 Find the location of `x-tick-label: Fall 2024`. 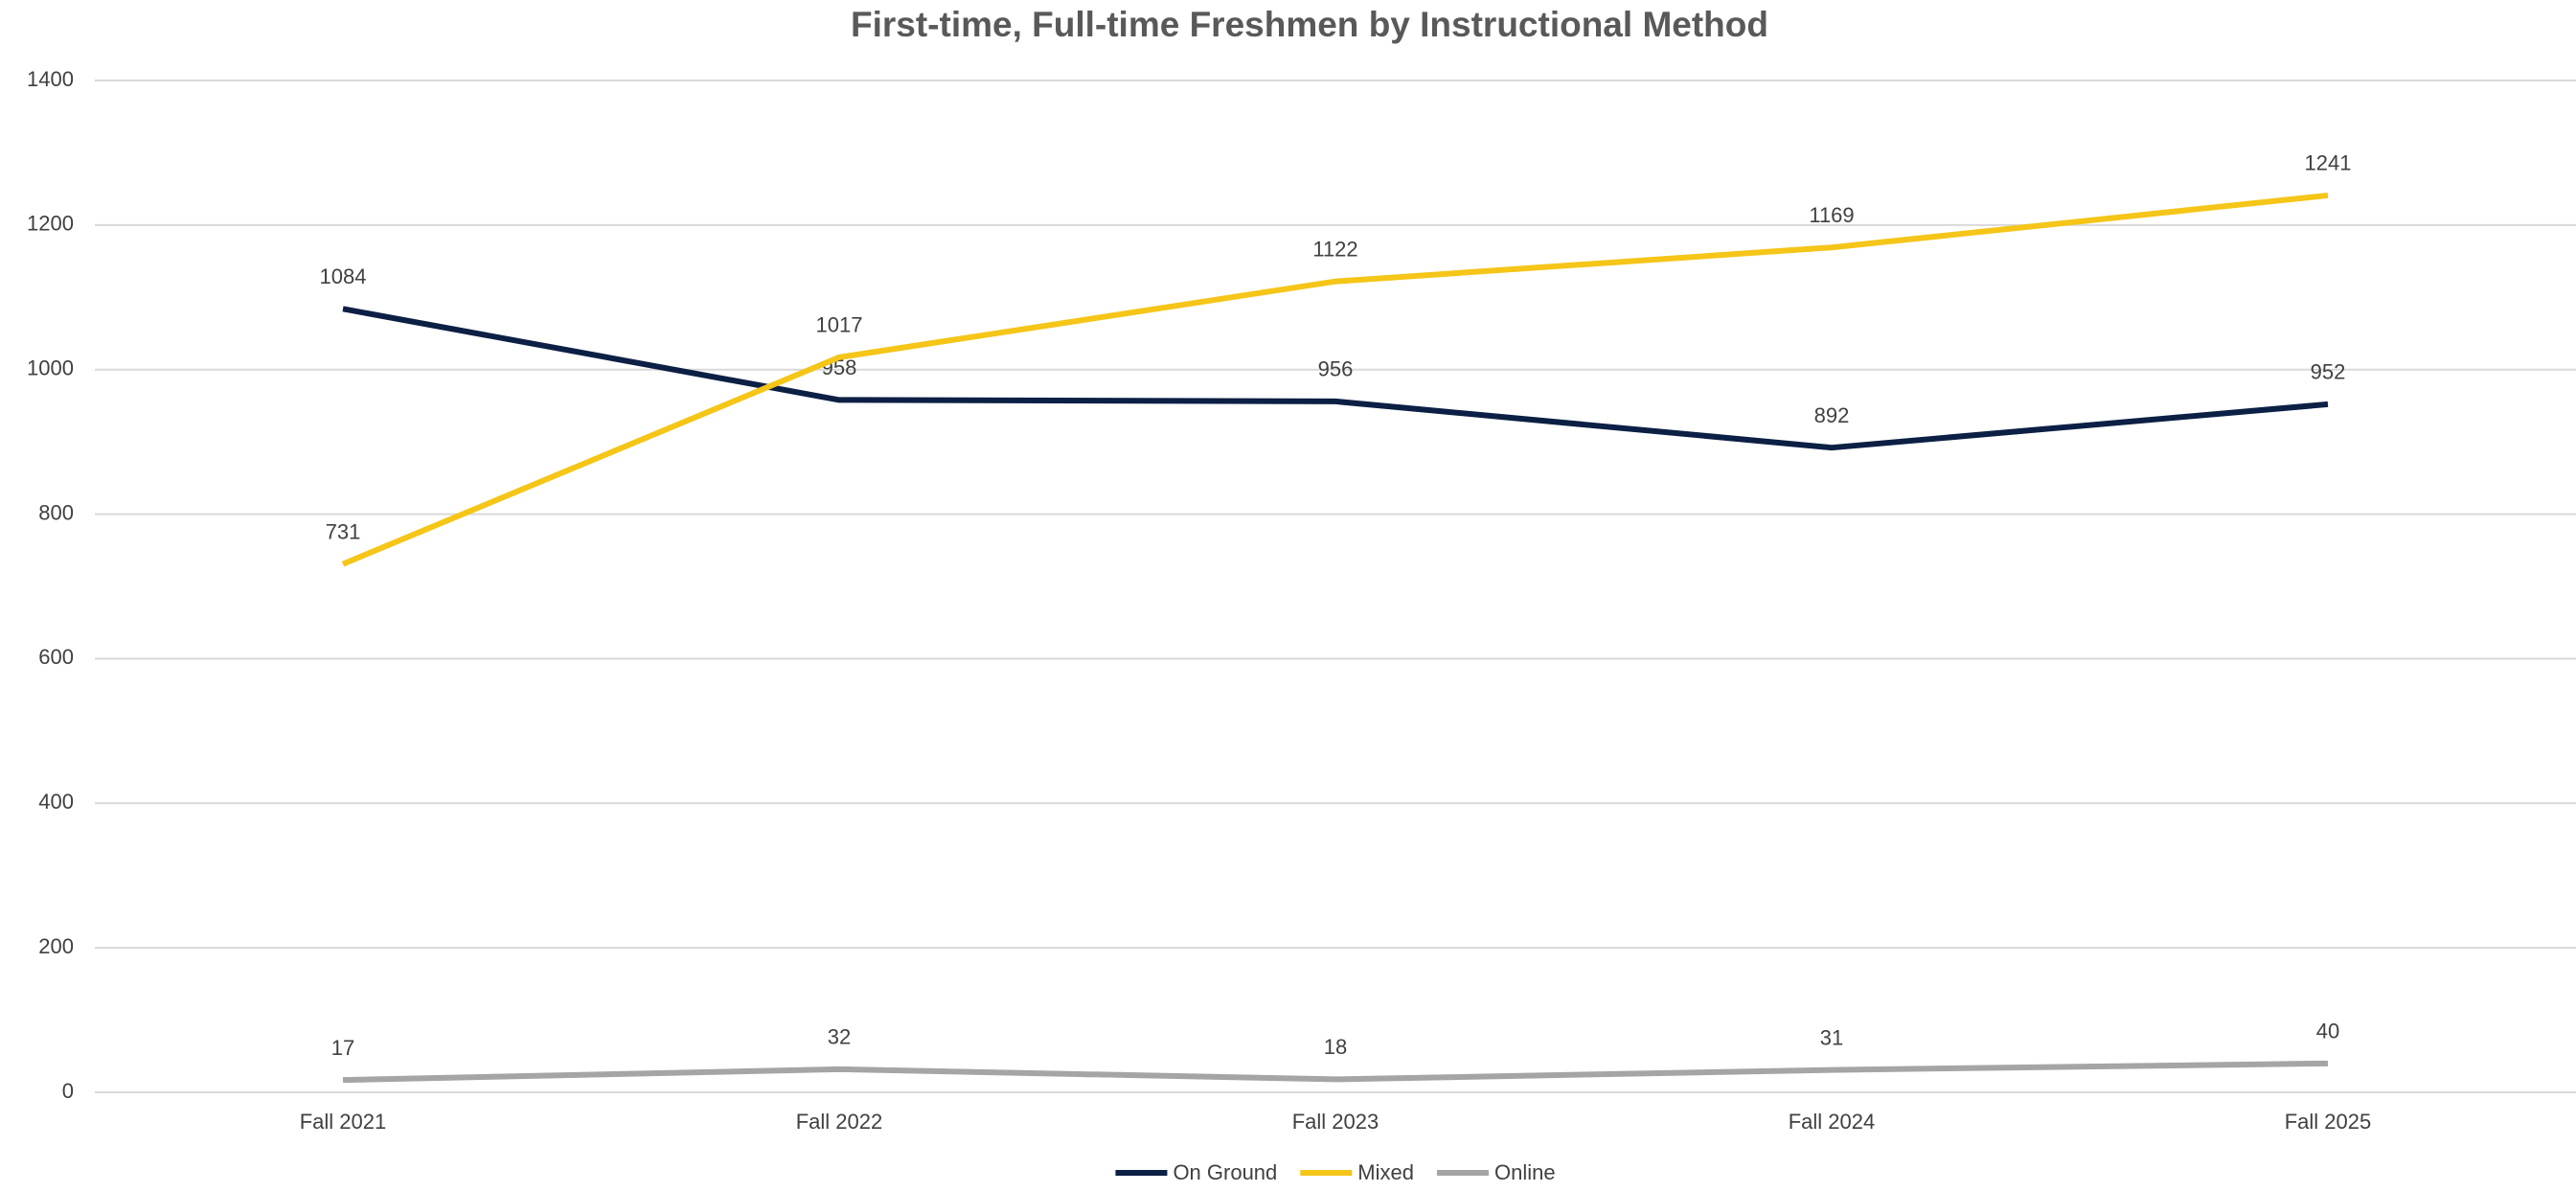

x-tick-label: Fall 2024 is located at coordinates (1832, 1122).